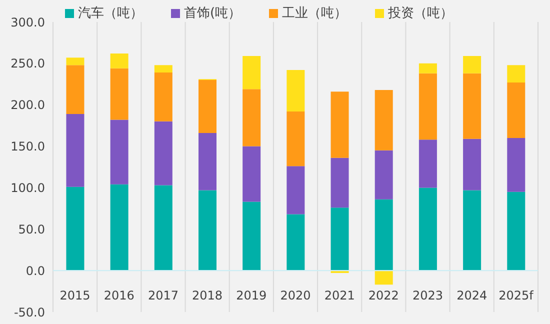 Image resolution: width=550 pixels, height=324 pixels. I want to click on x-tick-label: 2017, so click(163, 295).